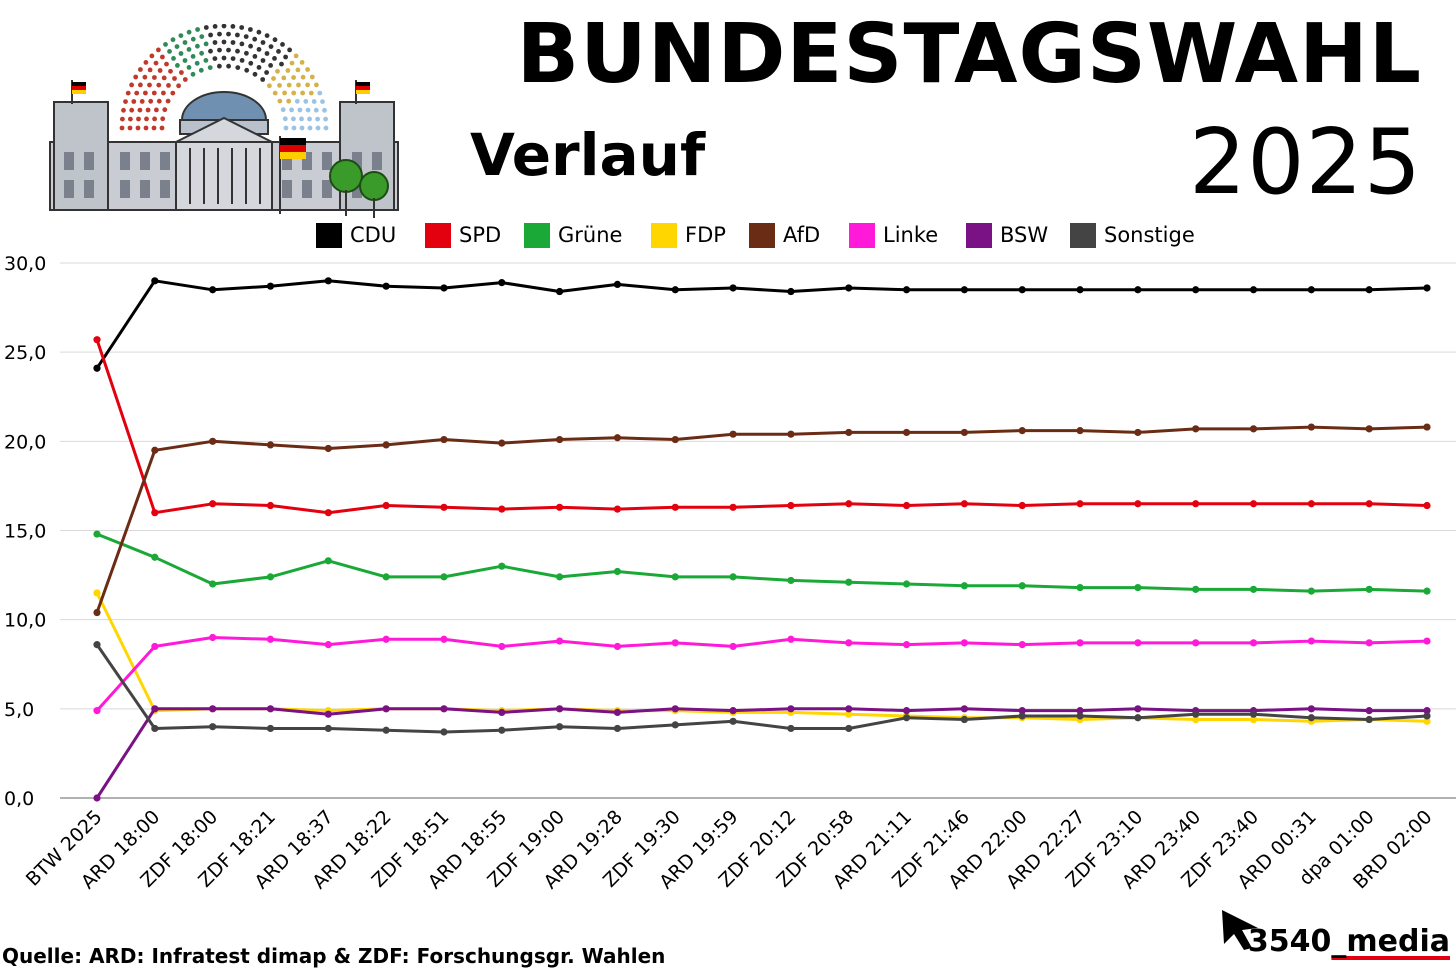  I want to click on series-bsw, so click(762, 753).